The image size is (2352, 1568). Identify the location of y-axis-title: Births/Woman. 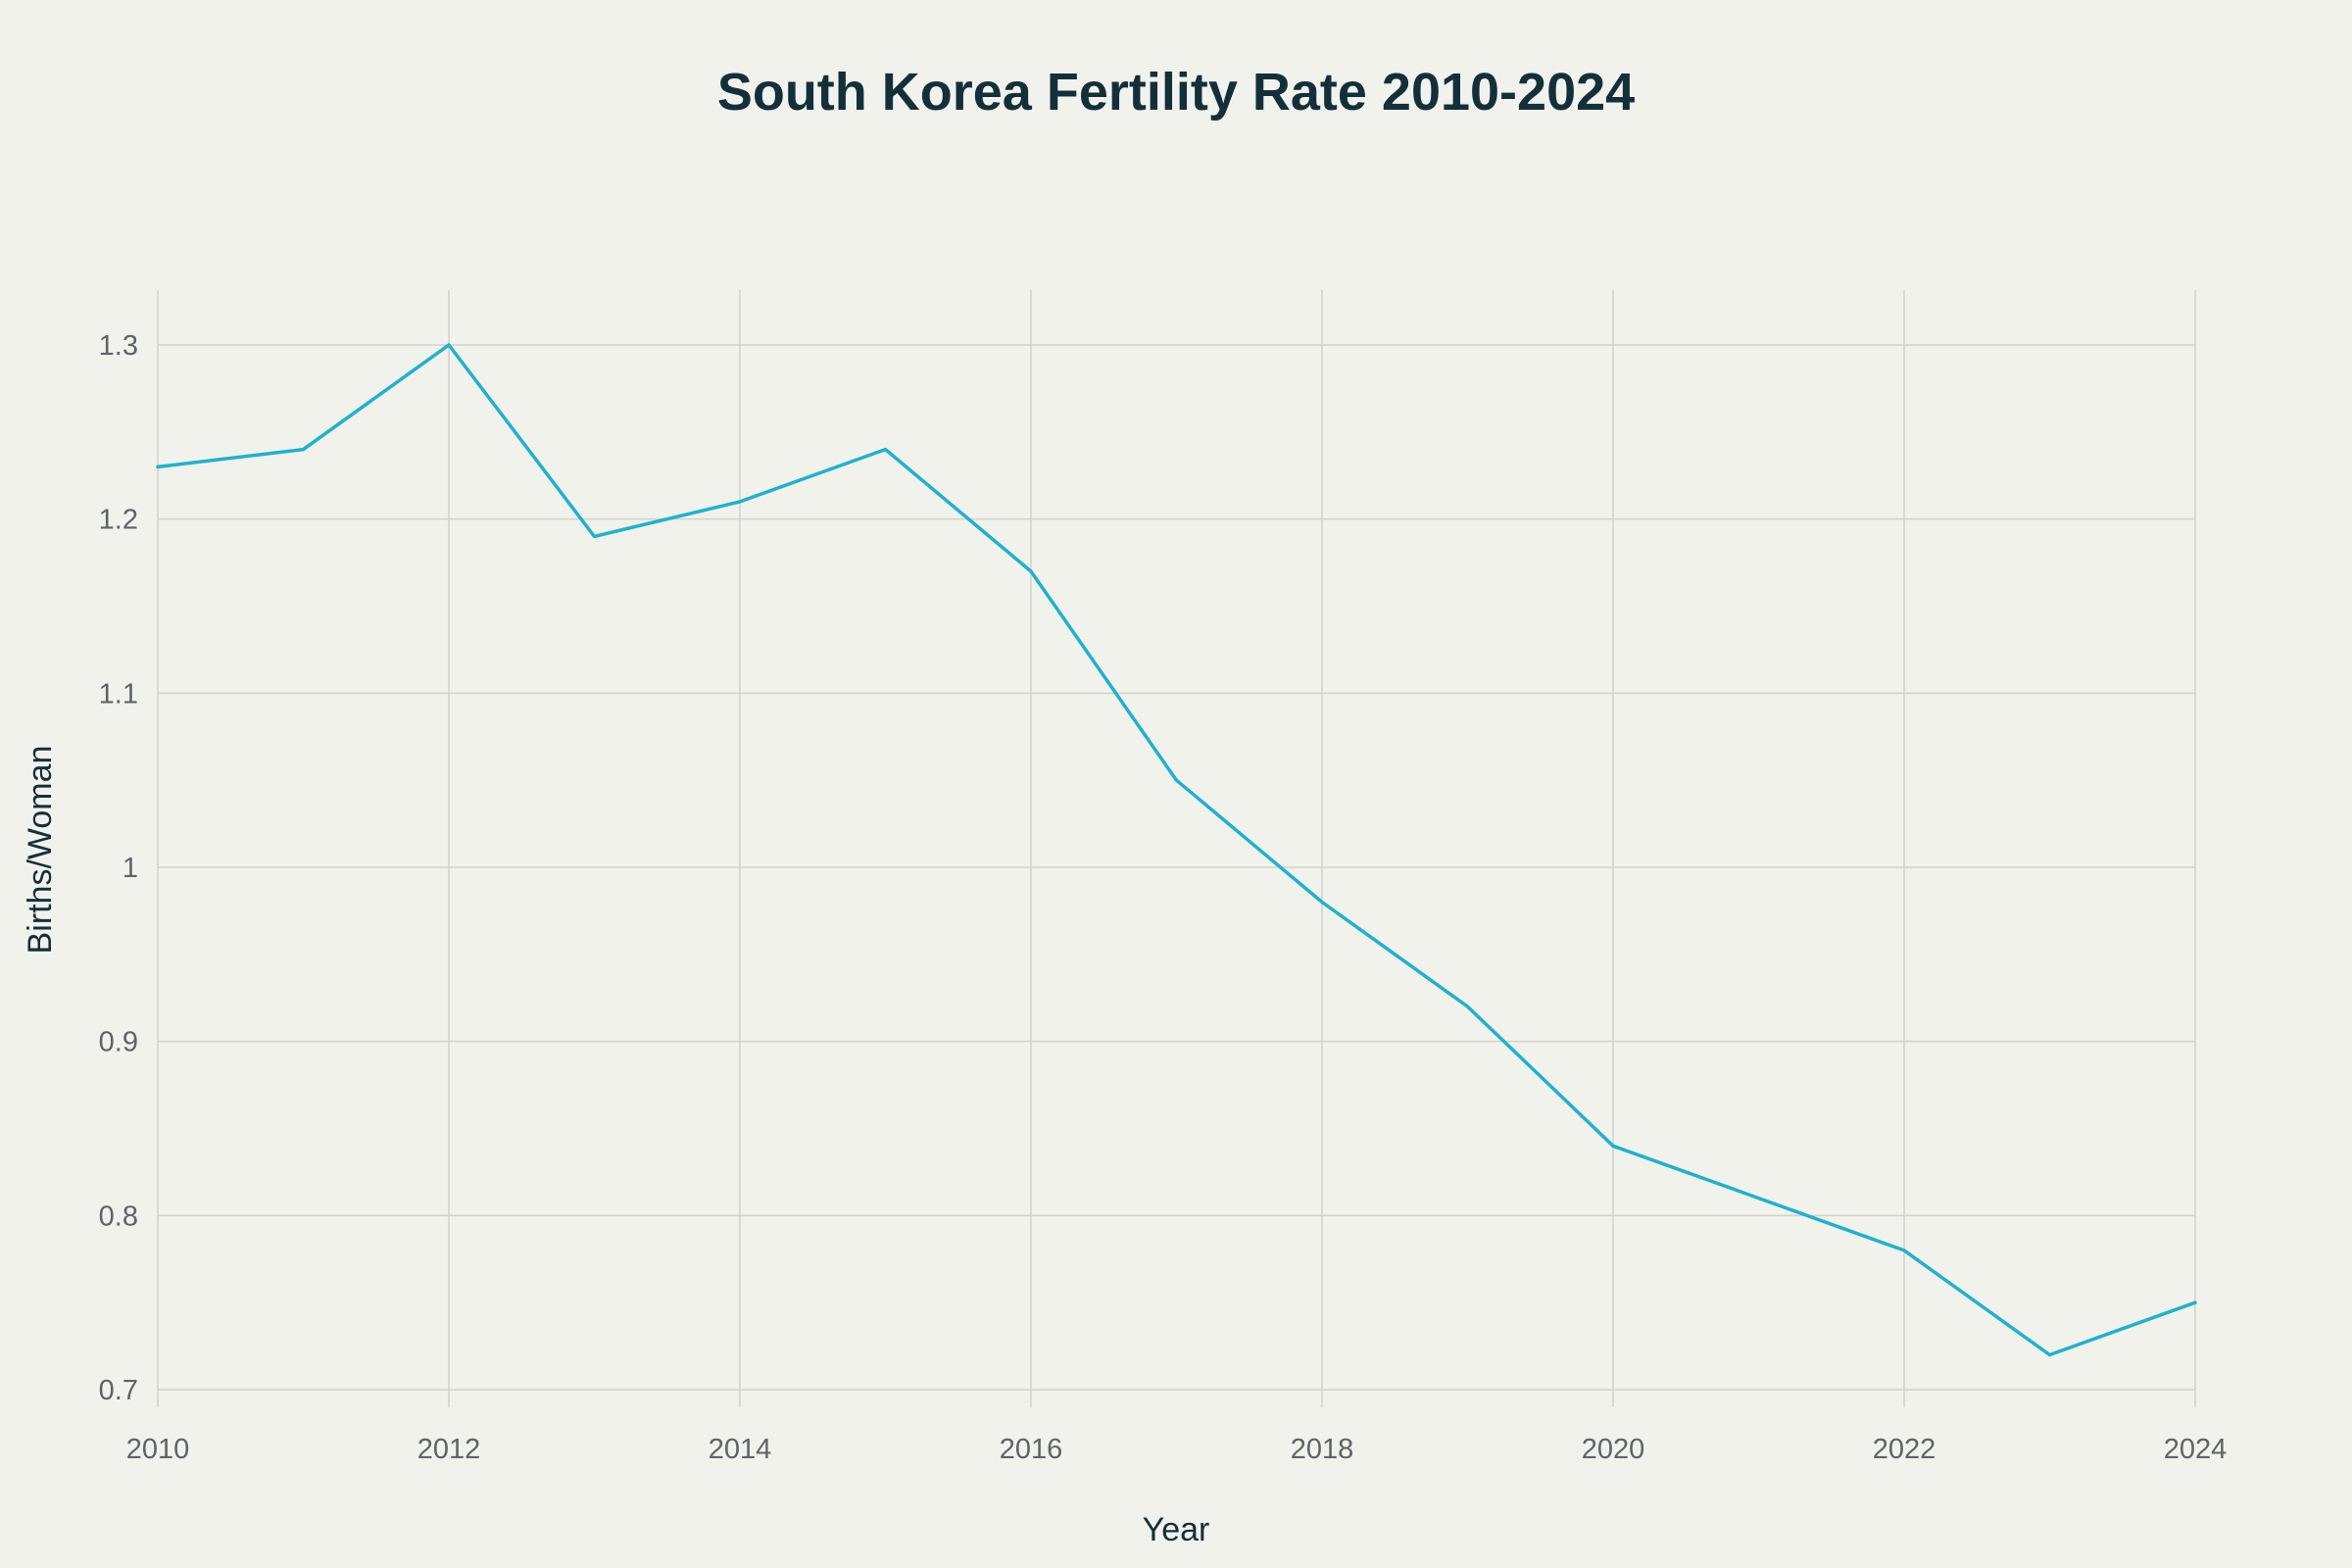
(40, 850).